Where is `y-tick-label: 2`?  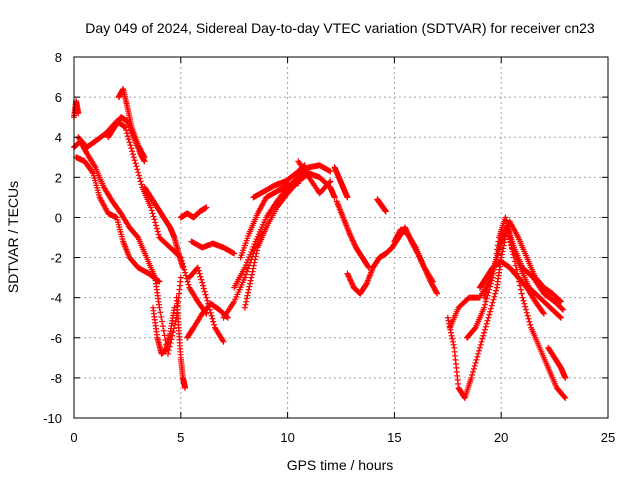 y-tick-label: 2 is located at coordinates (58, 177).